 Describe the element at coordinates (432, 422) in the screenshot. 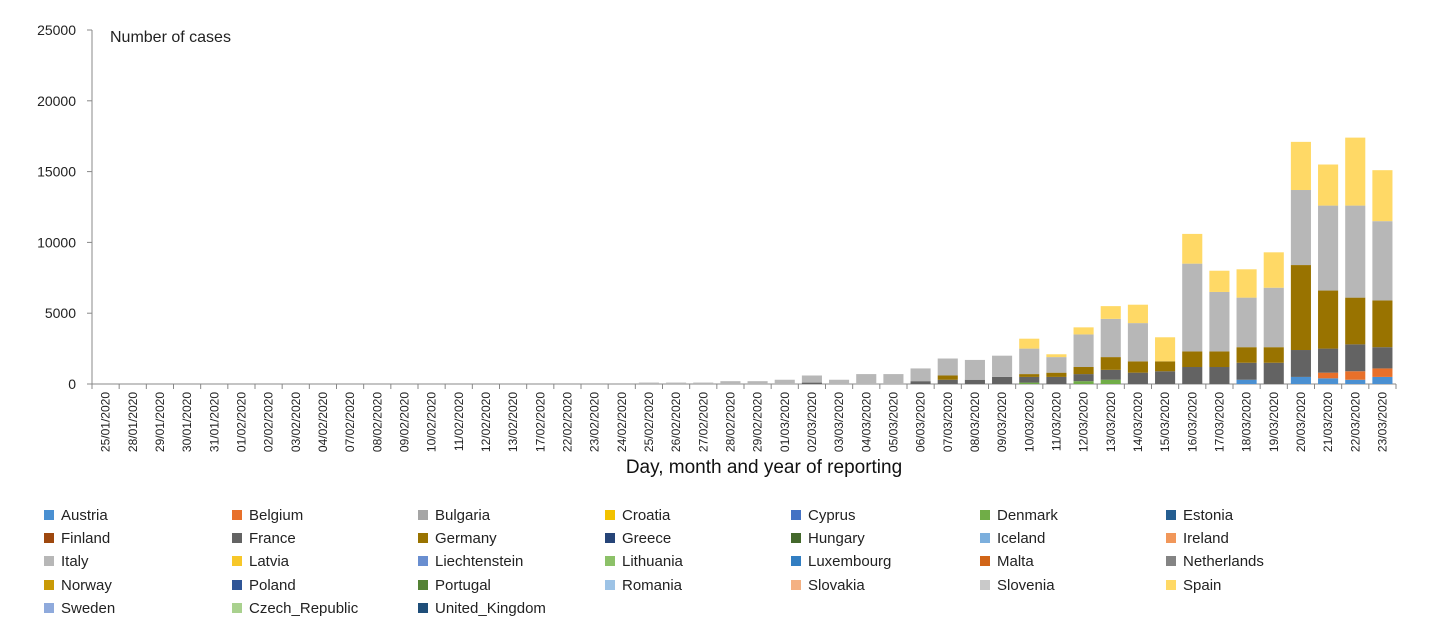

I see `x-tick-label: 10/02/2020` at that location.